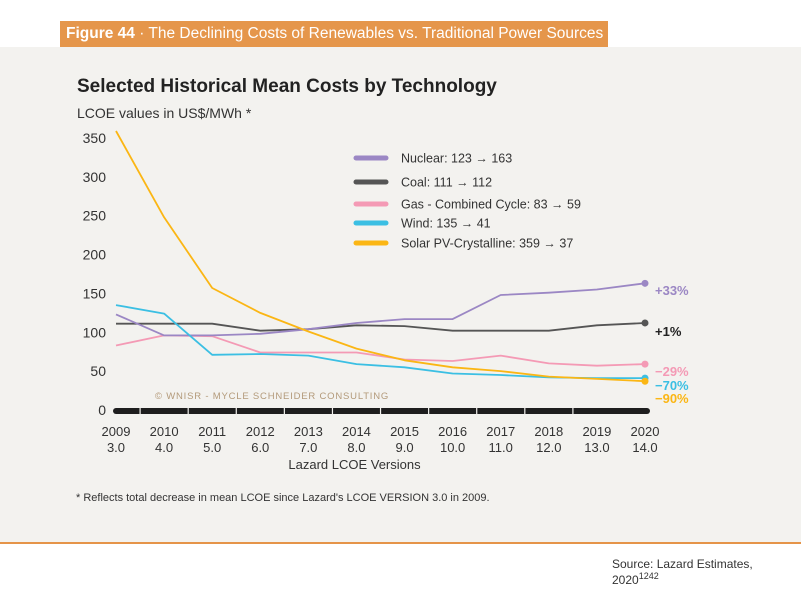 This screenshot has height=603, width=801. What do you see at coordinates (95, 177) in the screenshot?
I see `y-tick-label: 300` at bounding box center [95, 177].